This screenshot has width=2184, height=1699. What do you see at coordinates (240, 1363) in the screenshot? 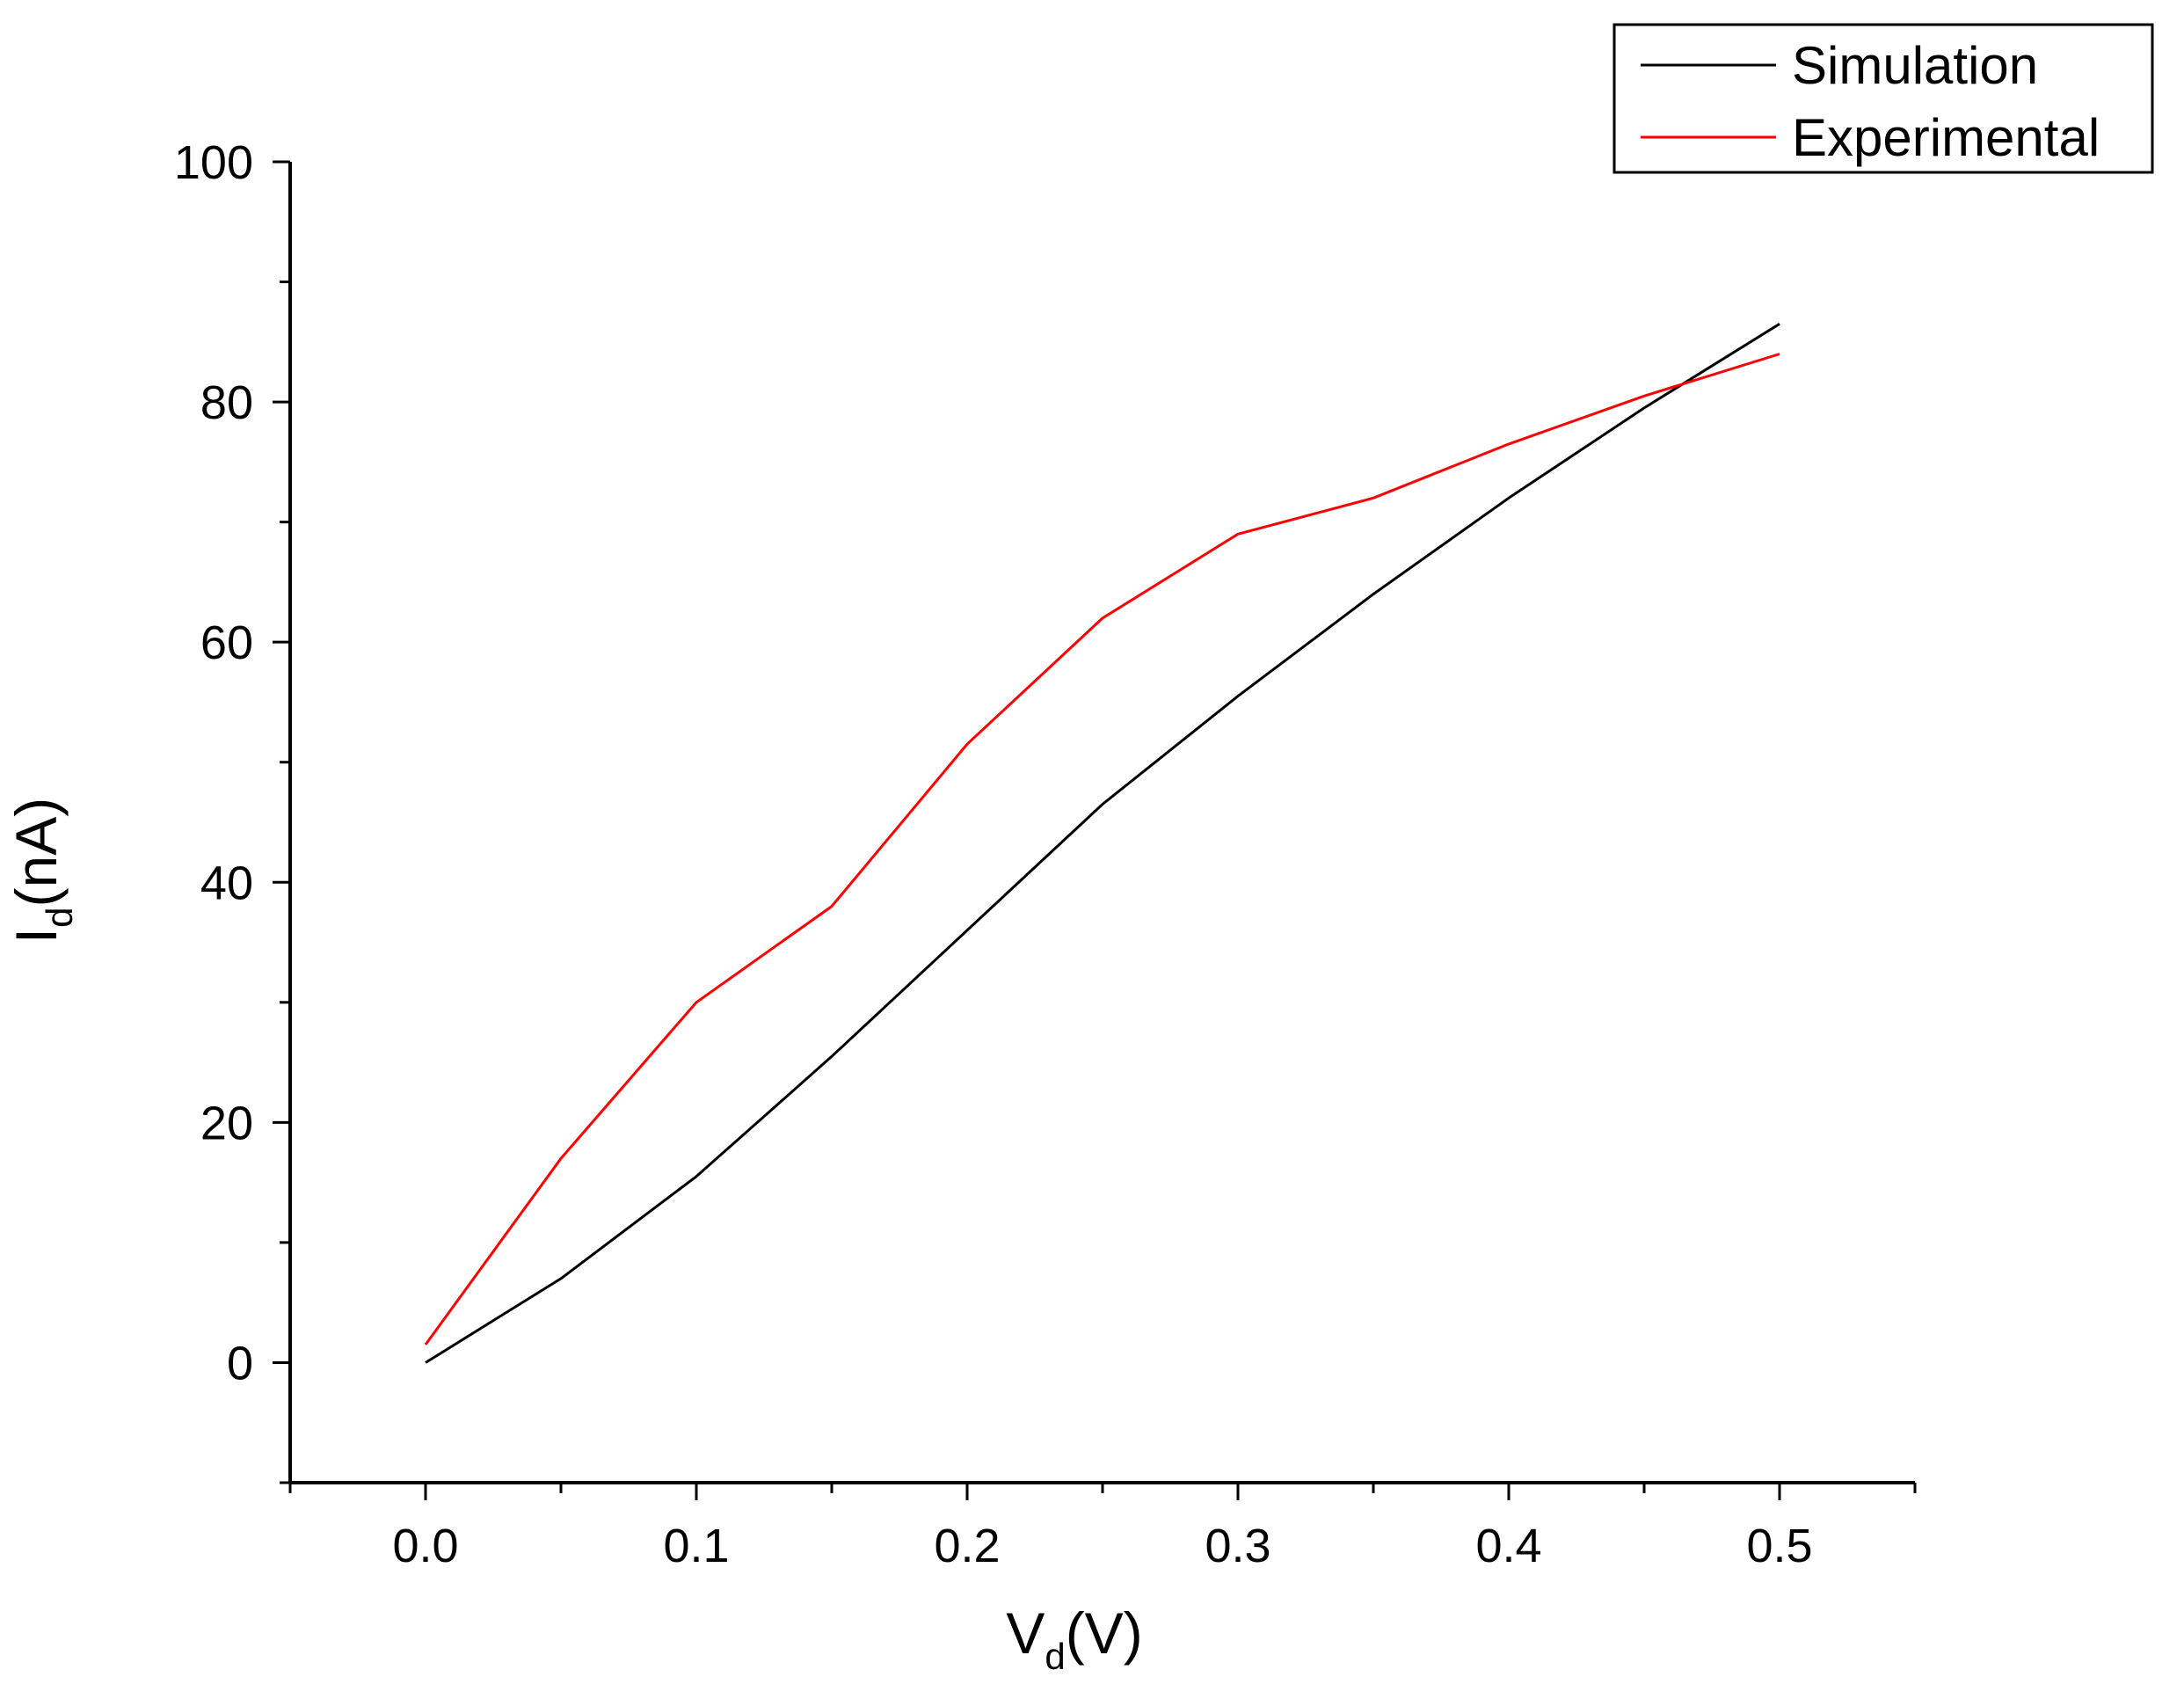
I see `y-tick-label: 0` at bounding box center [240, 1363].